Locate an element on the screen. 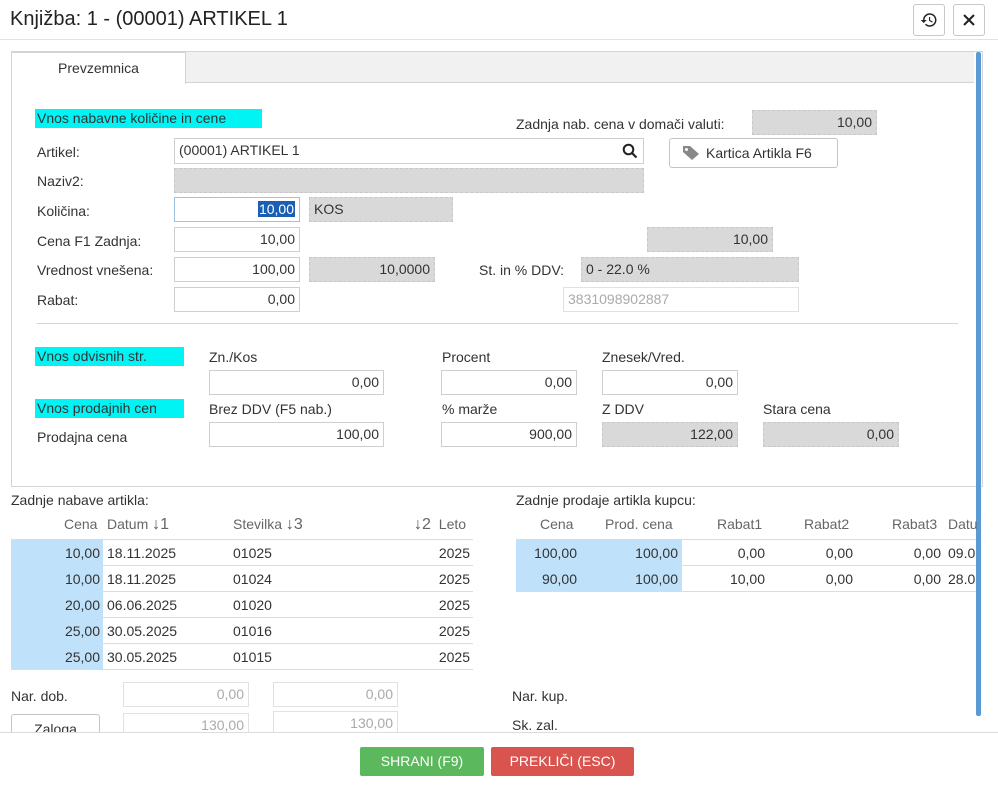 This screenshot has height=796, width=998. sort-down-icon: ↓ is located at coordinates (289, 524).